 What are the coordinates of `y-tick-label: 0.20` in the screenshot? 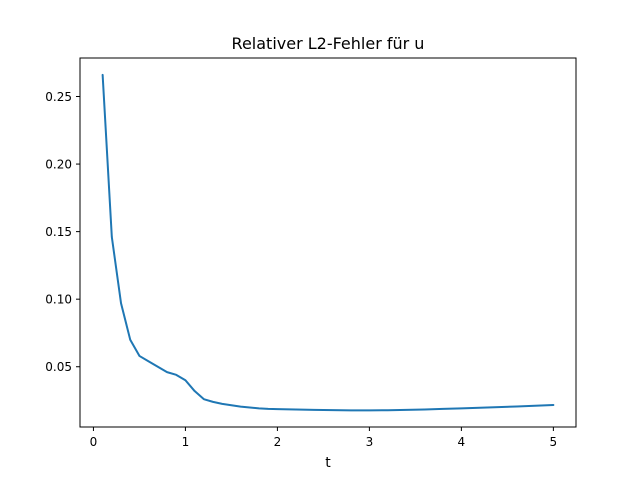 It's located at (58, 165).